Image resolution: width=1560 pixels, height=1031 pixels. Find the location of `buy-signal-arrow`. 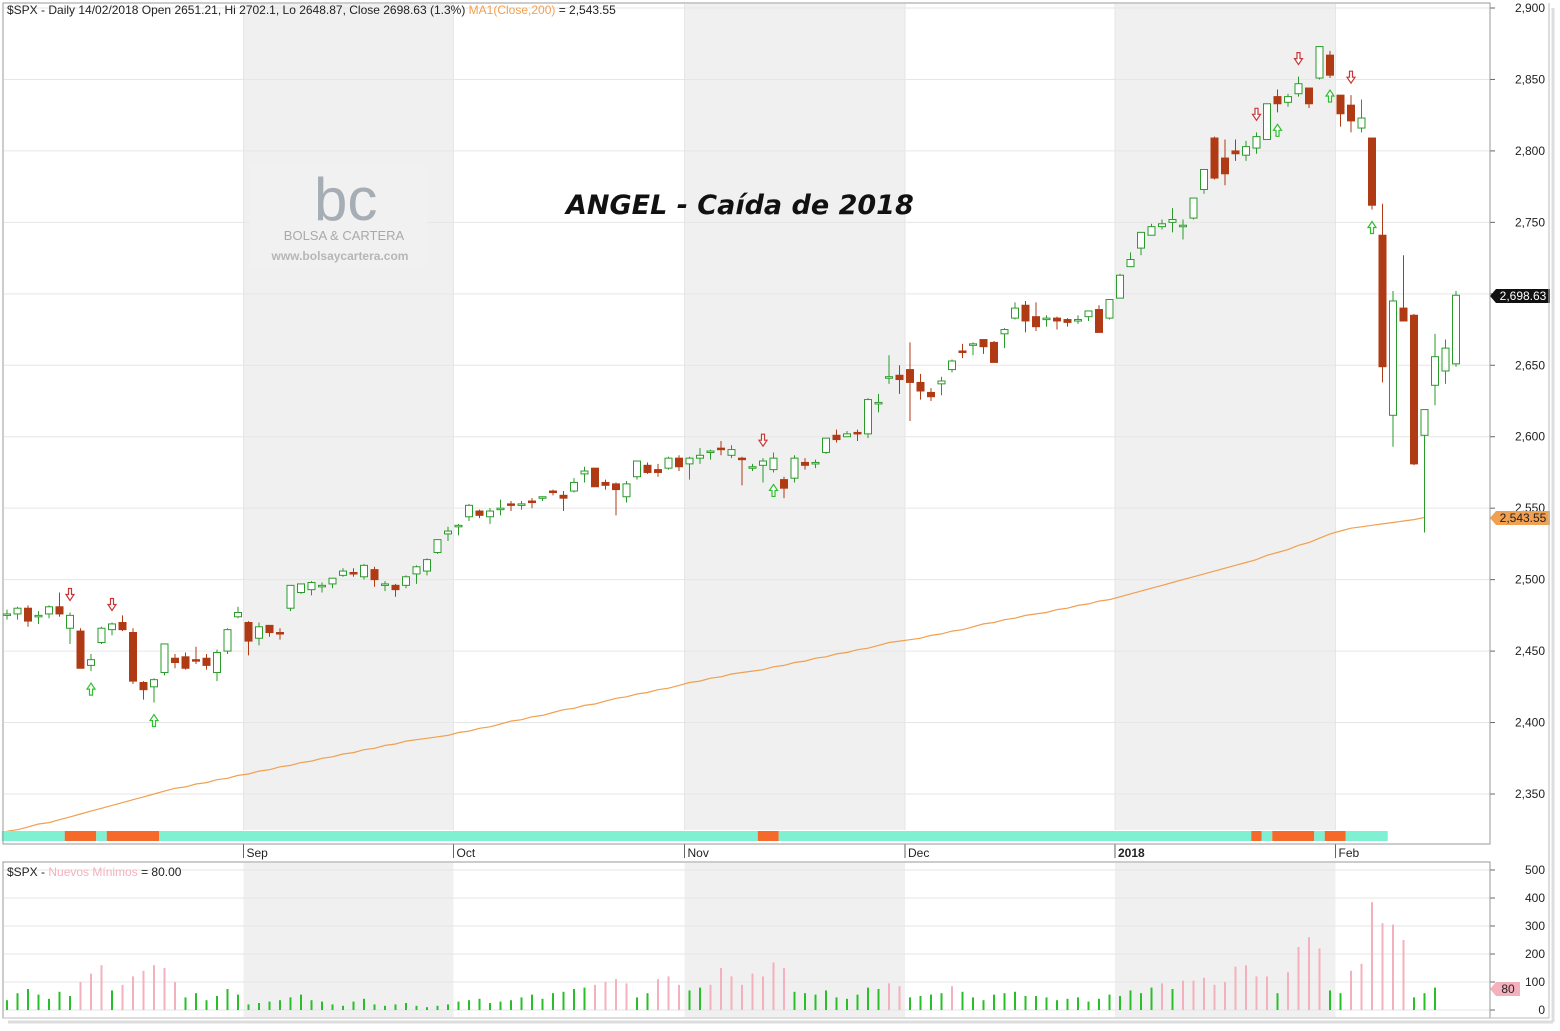

buy-signal-arrow is located at coordinates (773, 490).